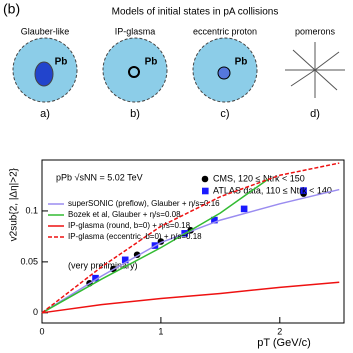 This screenshot has height=353, width=353. What do you see at coordinates (279, 331) in the screenshot?
I see `x-tick-label: 2` at bounding box center [279, 331].